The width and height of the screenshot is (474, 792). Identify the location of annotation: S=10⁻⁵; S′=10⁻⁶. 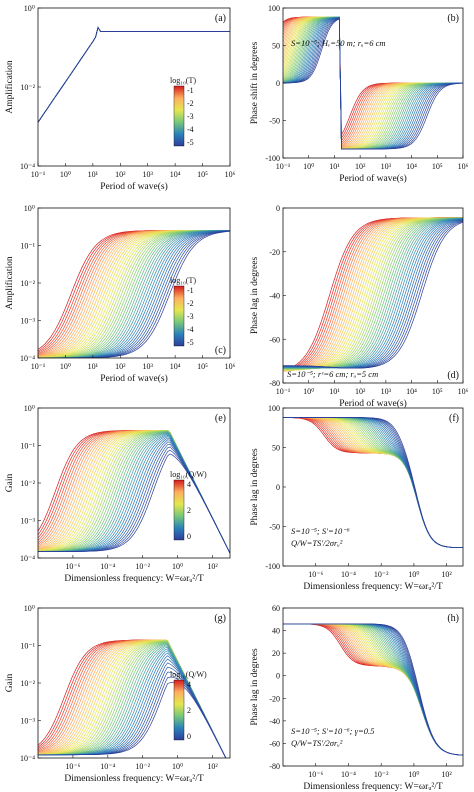
(320, 531).